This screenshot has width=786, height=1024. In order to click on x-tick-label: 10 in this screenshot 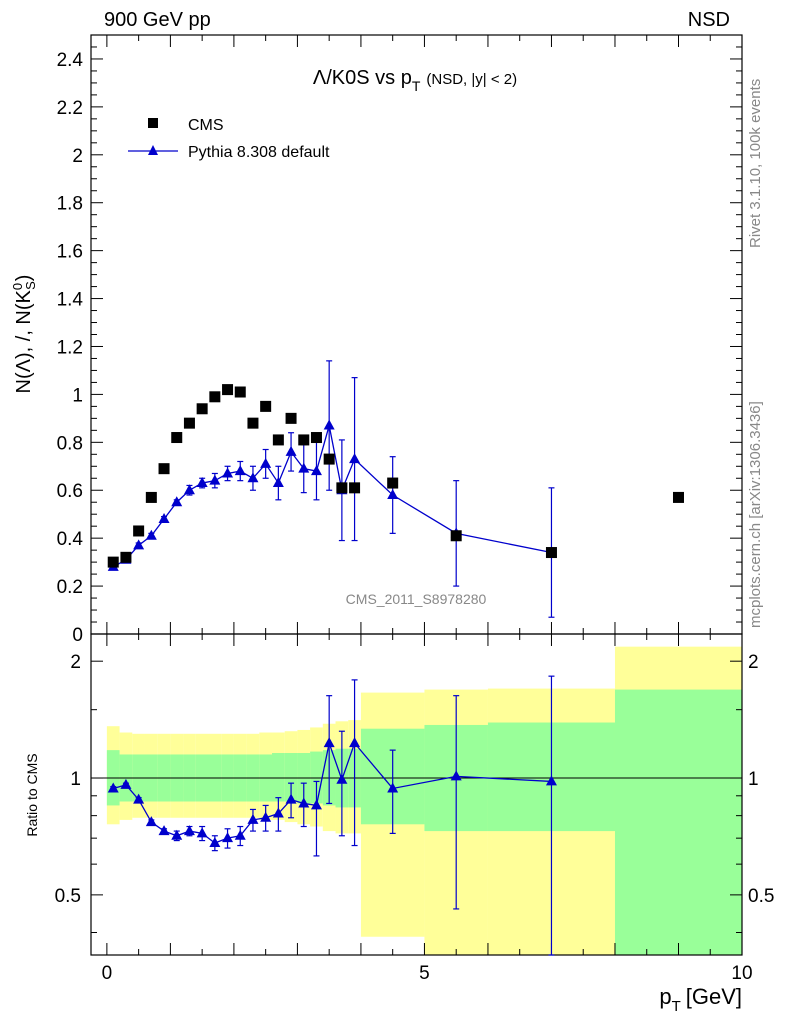, I will do `click(741, 973)`.